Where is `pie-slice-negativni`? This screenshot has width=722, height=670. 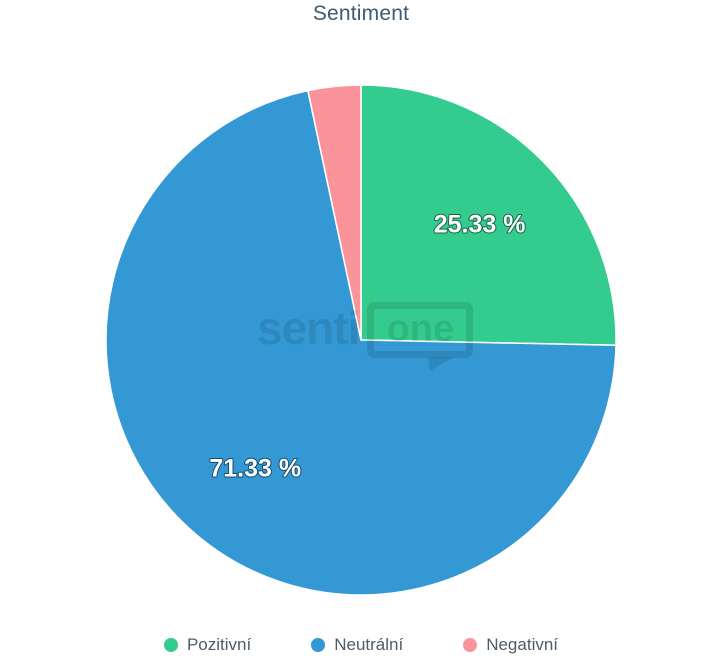 pie-slice-negativni is located at coordinates (334, 212).